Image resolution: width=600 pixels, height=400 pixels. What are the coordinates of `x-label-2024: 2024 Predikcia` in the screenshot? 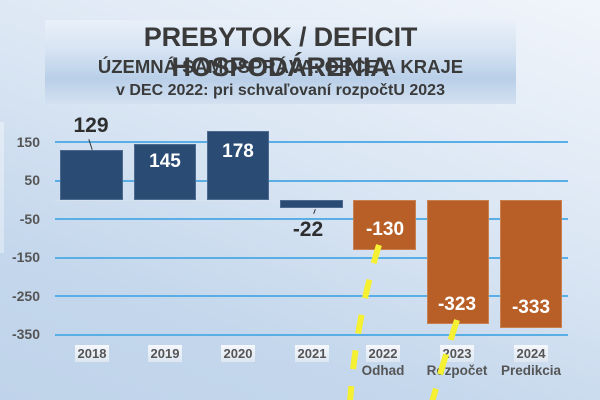 It's located at (531, 361).